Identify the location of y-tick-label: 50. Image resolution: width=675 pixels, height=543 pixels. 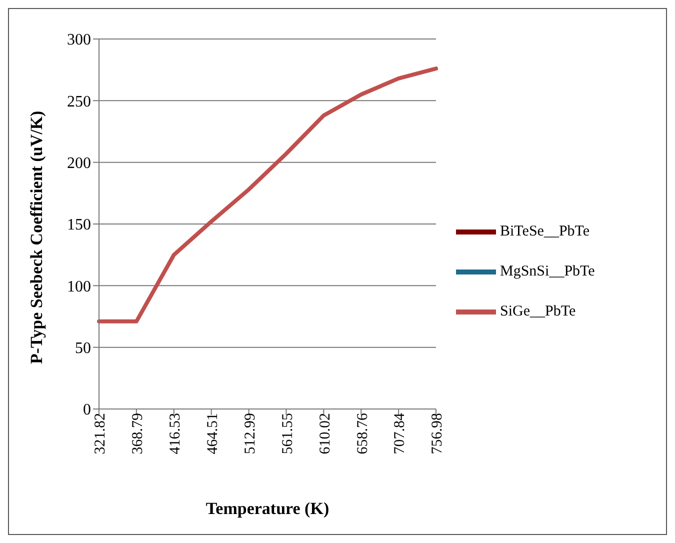
(83, 349).